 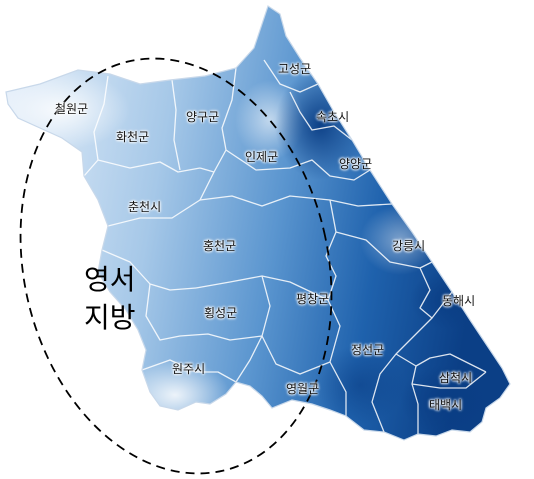 I want to click on region-label-hoengseong: 횡성군, so click(x=221, y=313).